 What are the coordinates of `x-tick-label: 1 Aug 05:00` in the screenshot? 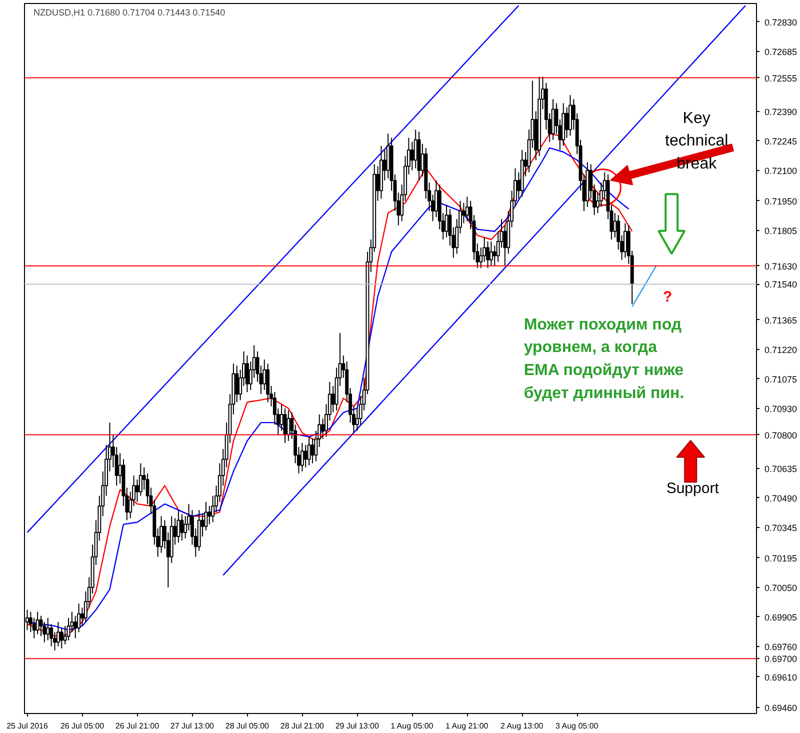 It's located at (412, 726).